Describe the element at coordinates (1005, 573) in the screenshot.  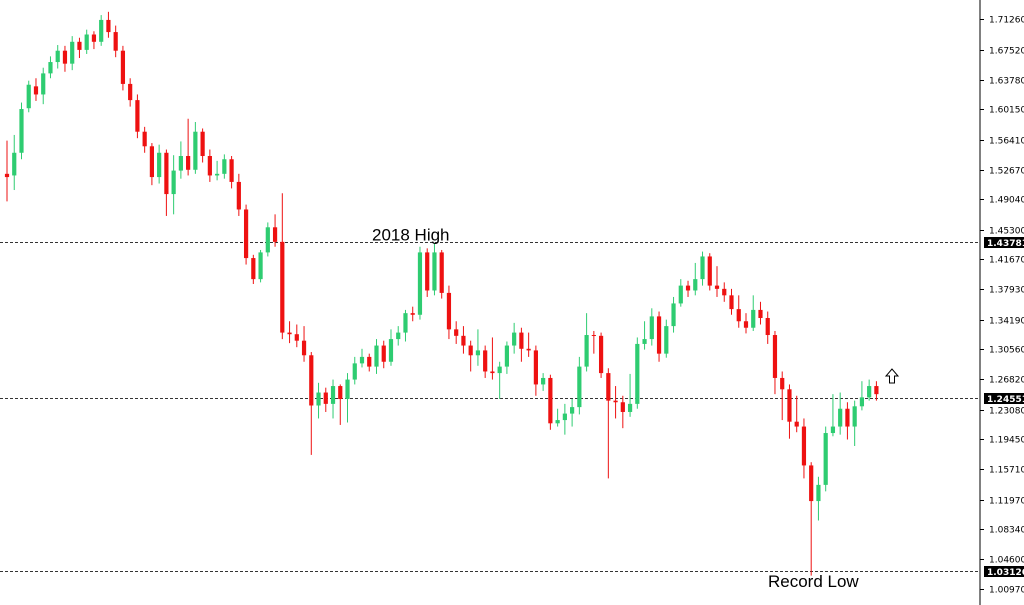
I see `reference-label: 1.03126` at that location.